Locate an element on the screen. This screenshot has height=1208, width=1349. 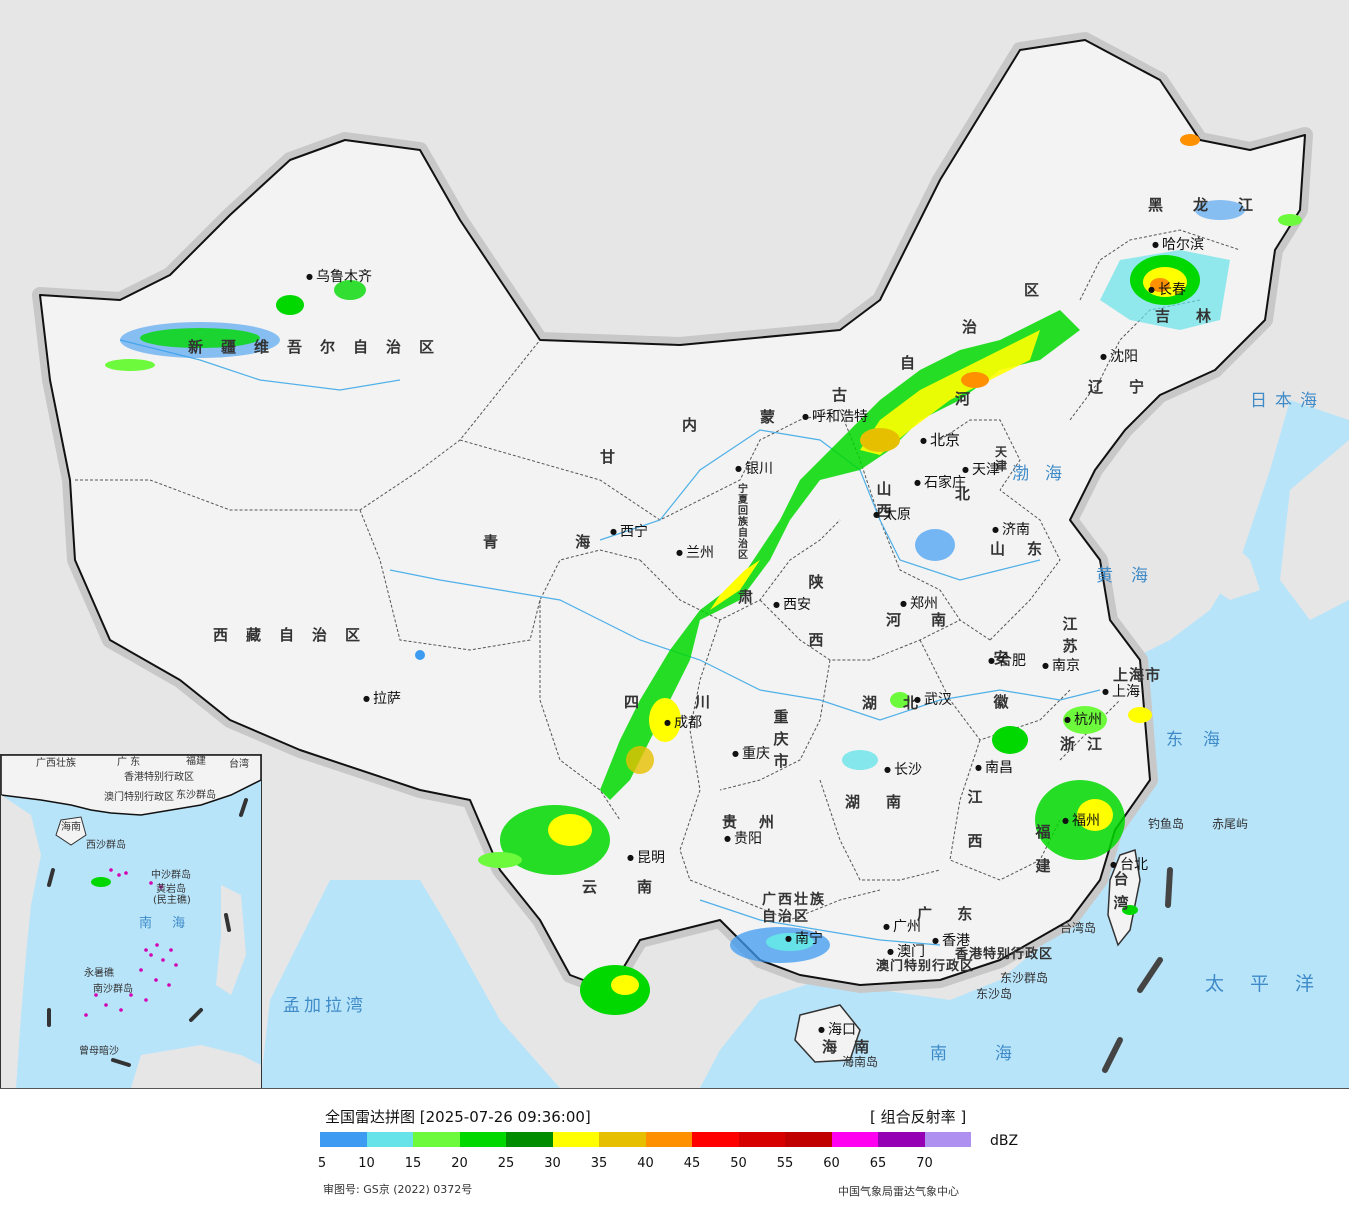
legend-tick-label: 55 is located at coordinates (785, 1163).